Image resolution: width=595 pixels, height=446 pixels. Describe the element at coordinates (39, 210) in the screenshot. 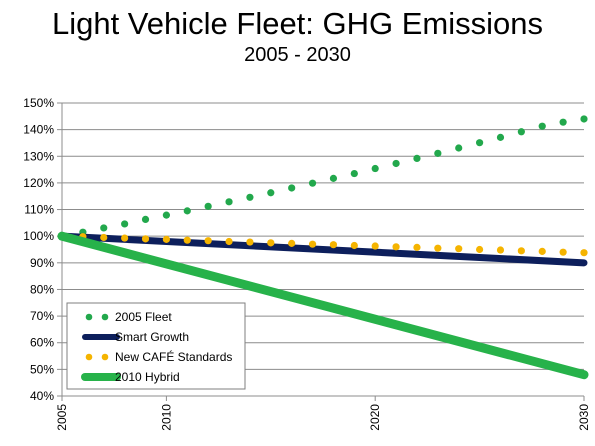

I see `y-tick-label: 110%` at that location.